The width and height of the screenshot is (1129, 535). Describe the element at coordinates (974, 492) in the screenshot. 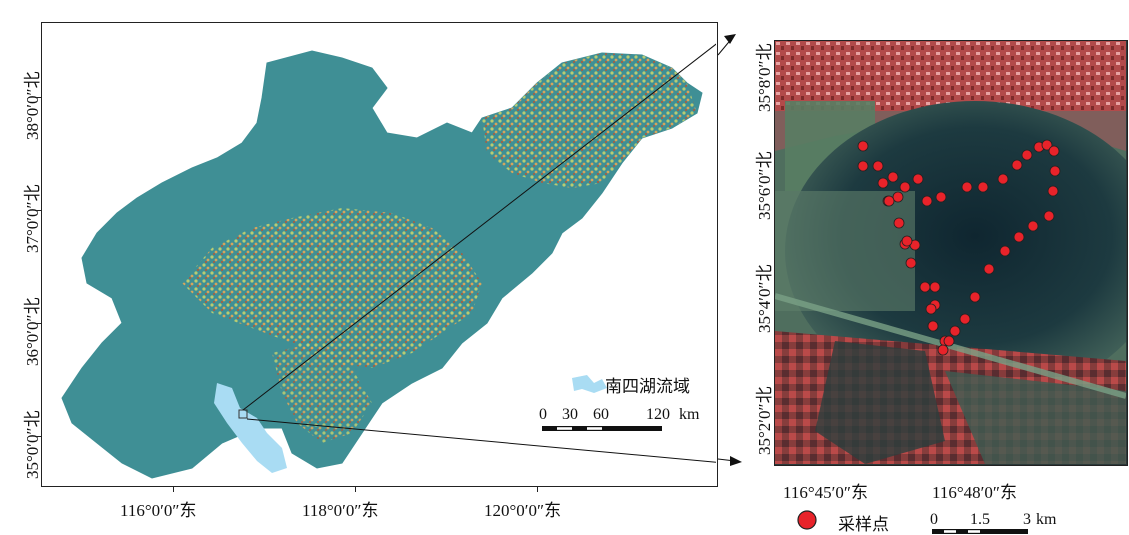

I see `right-x-tick-4800: 116°48′0″东` at that location.